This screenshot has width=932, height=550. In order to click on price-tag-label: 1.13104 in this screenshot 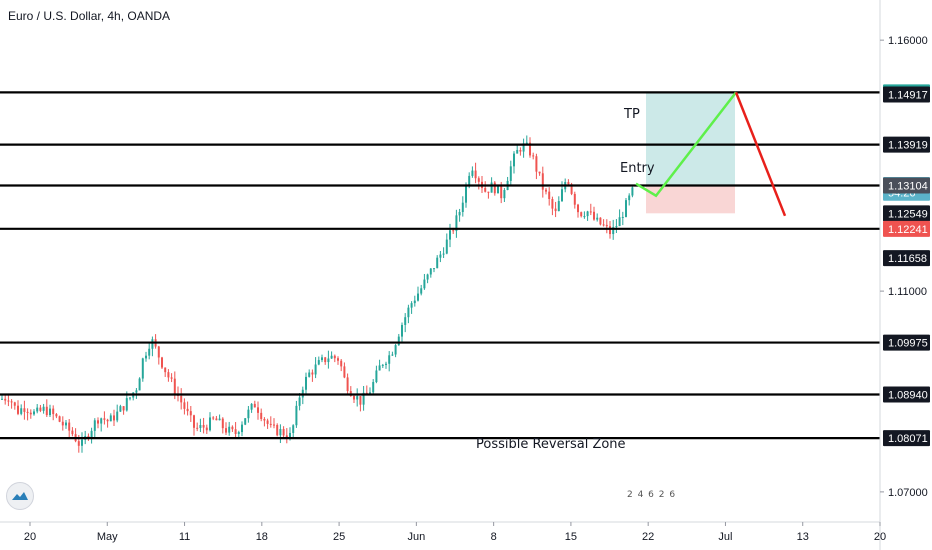, I will do `click(908, 187)`.